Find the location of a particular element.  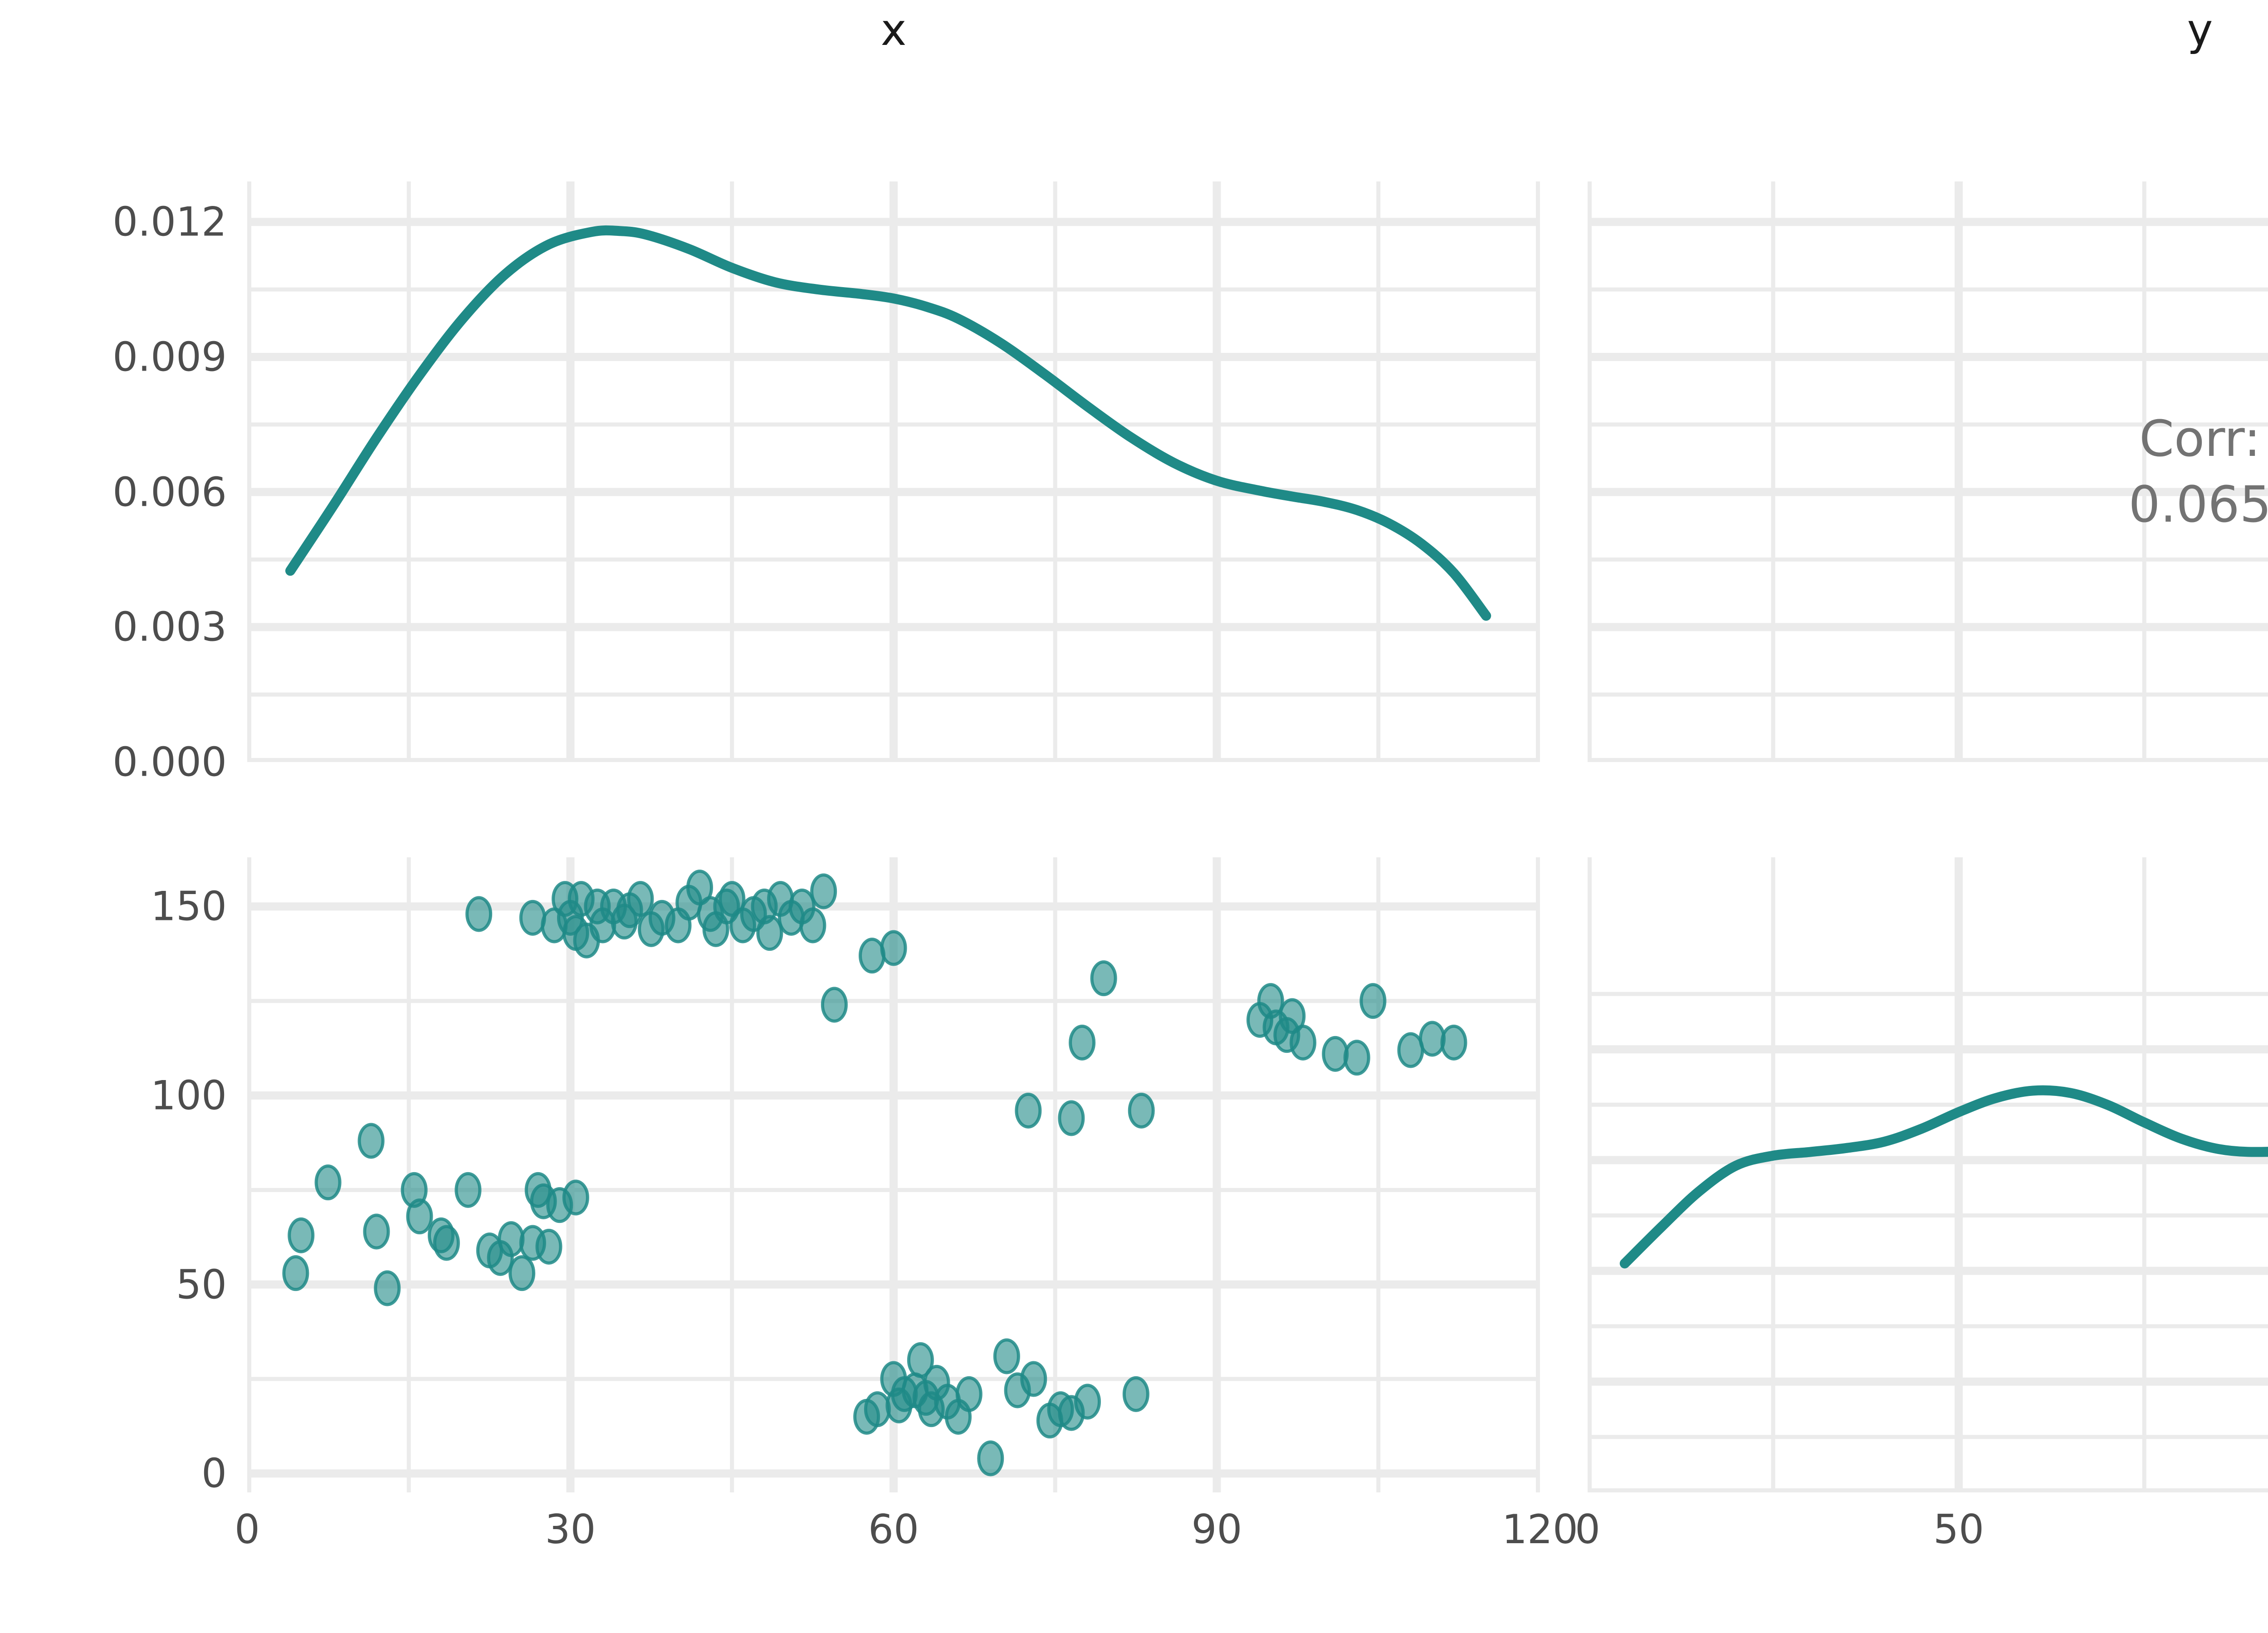

y-axis-tick-scatter: 50 is located at coordinates (202, 1284).